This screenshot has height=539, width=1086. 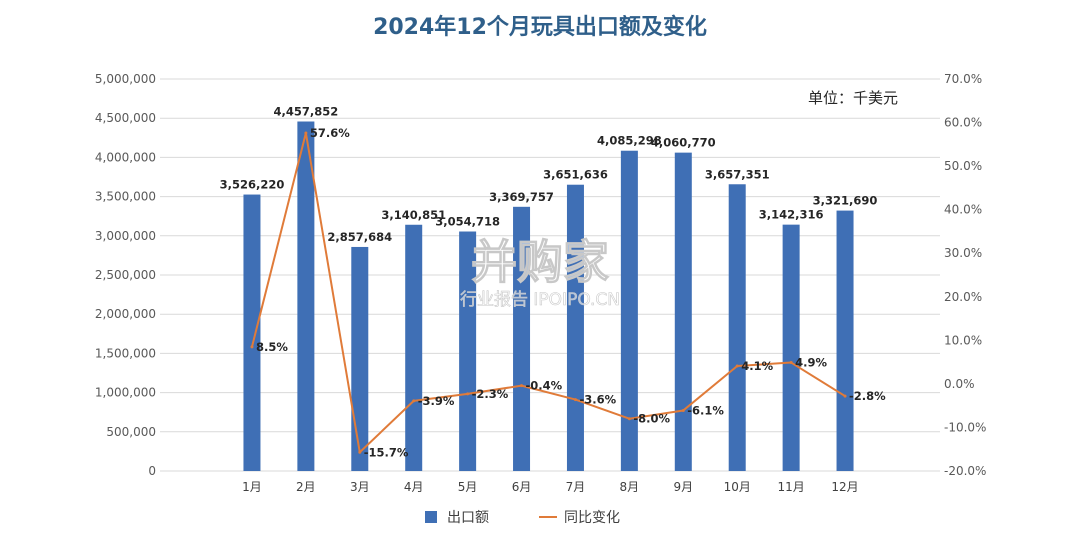 I want to click on left-tick-label: 2,000,000, so click(x=125, y=314).